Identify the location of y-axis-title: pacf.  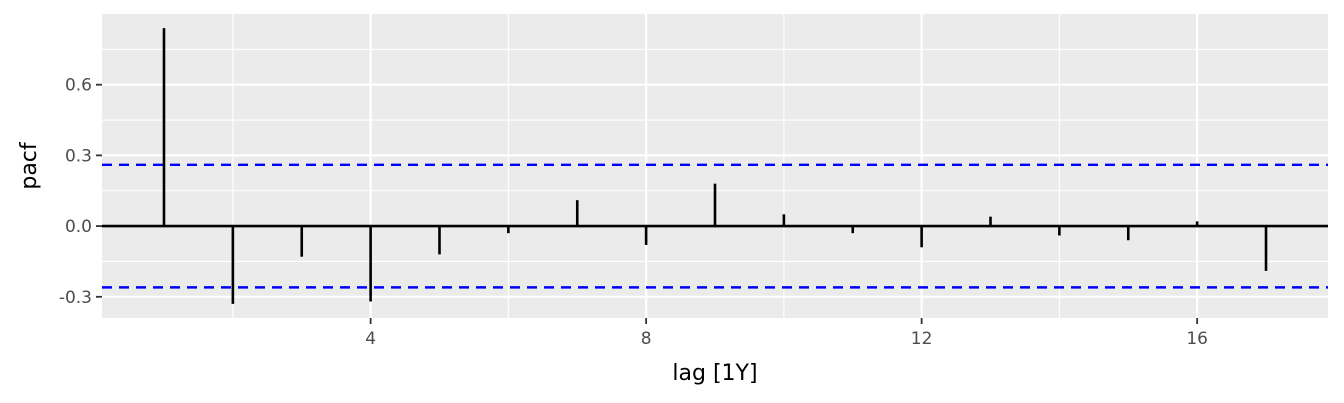
(29, 165).